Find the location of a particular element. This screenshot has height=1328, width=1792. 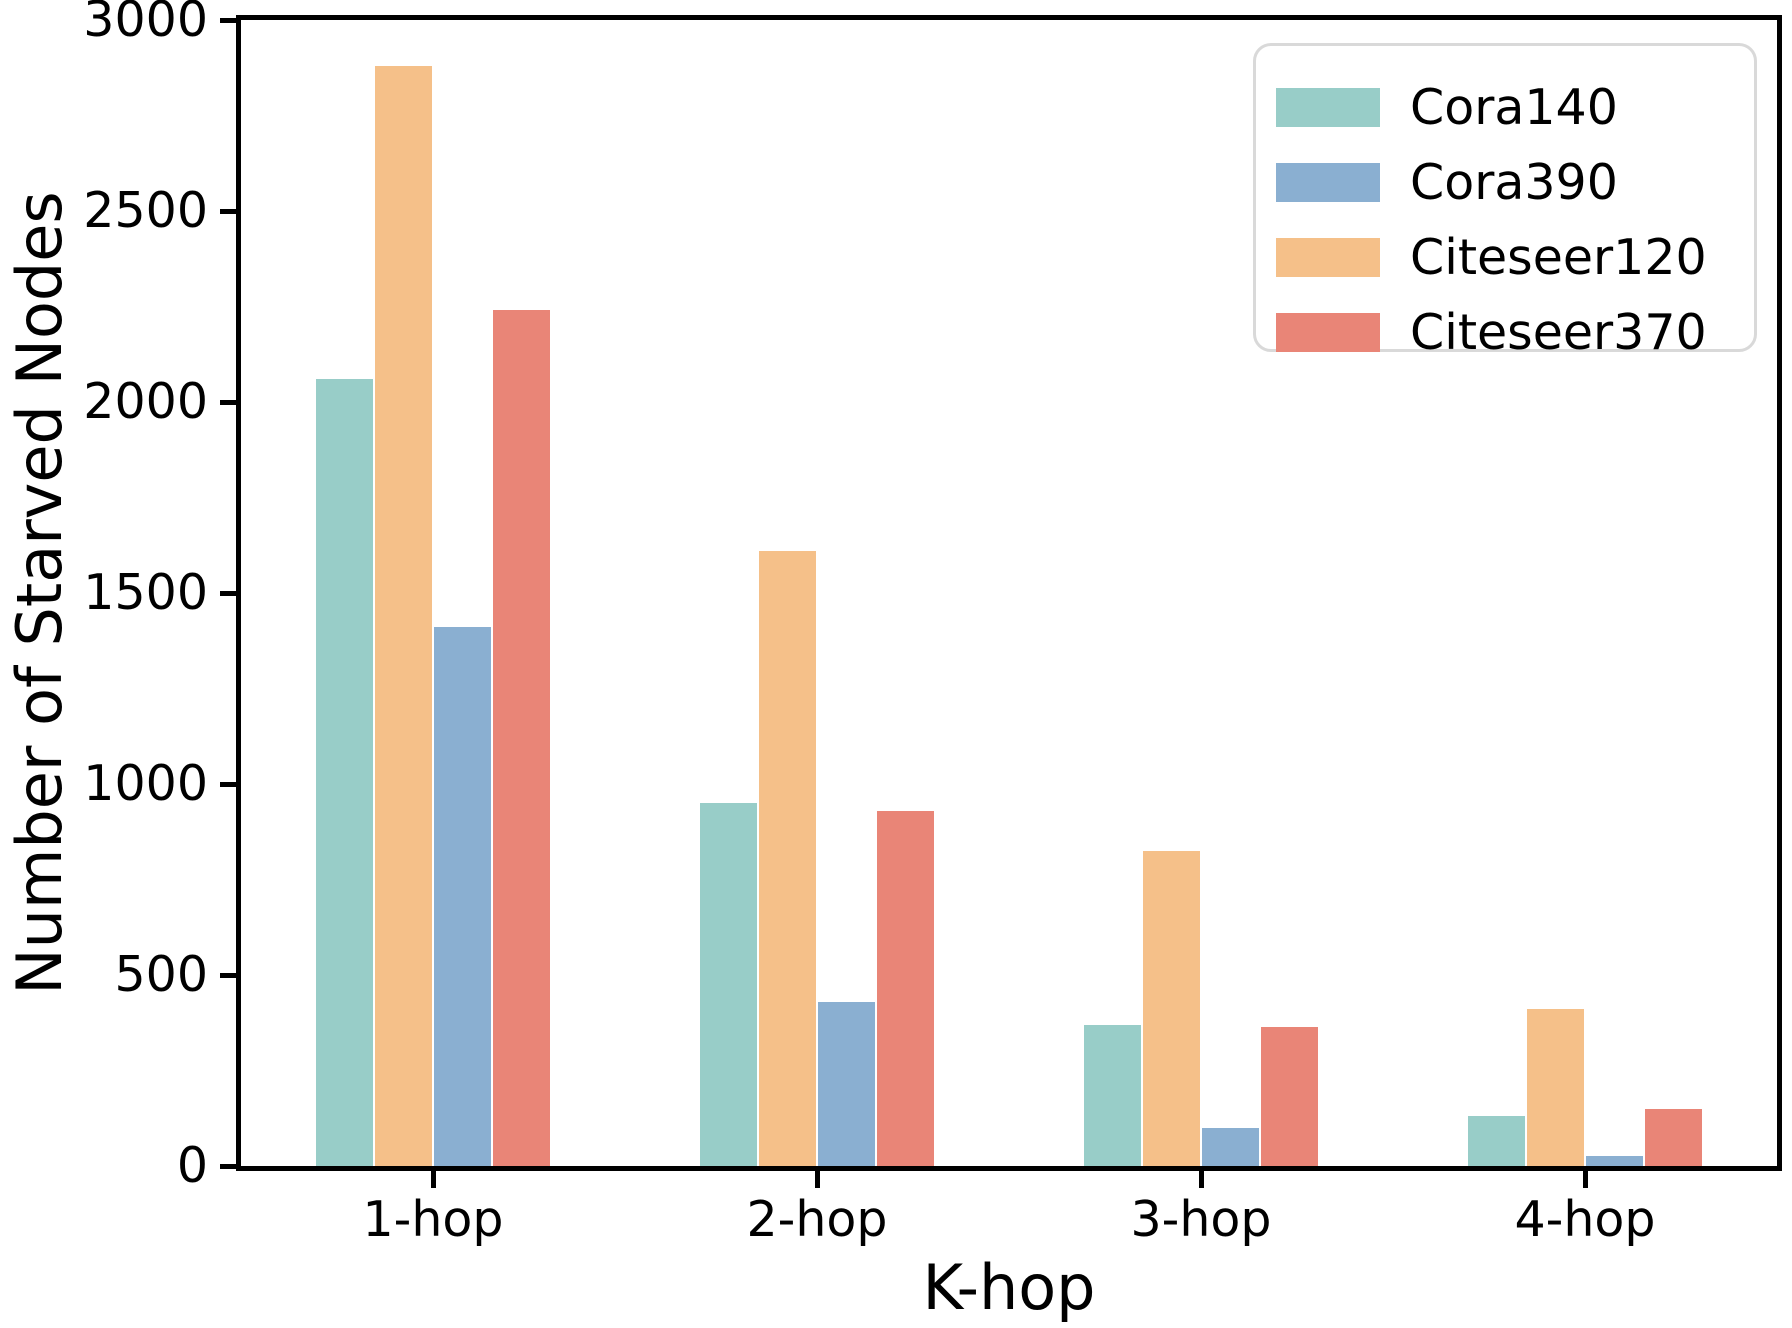

y-tick-label-1500: 1500 is located at coordinates (145, 592).